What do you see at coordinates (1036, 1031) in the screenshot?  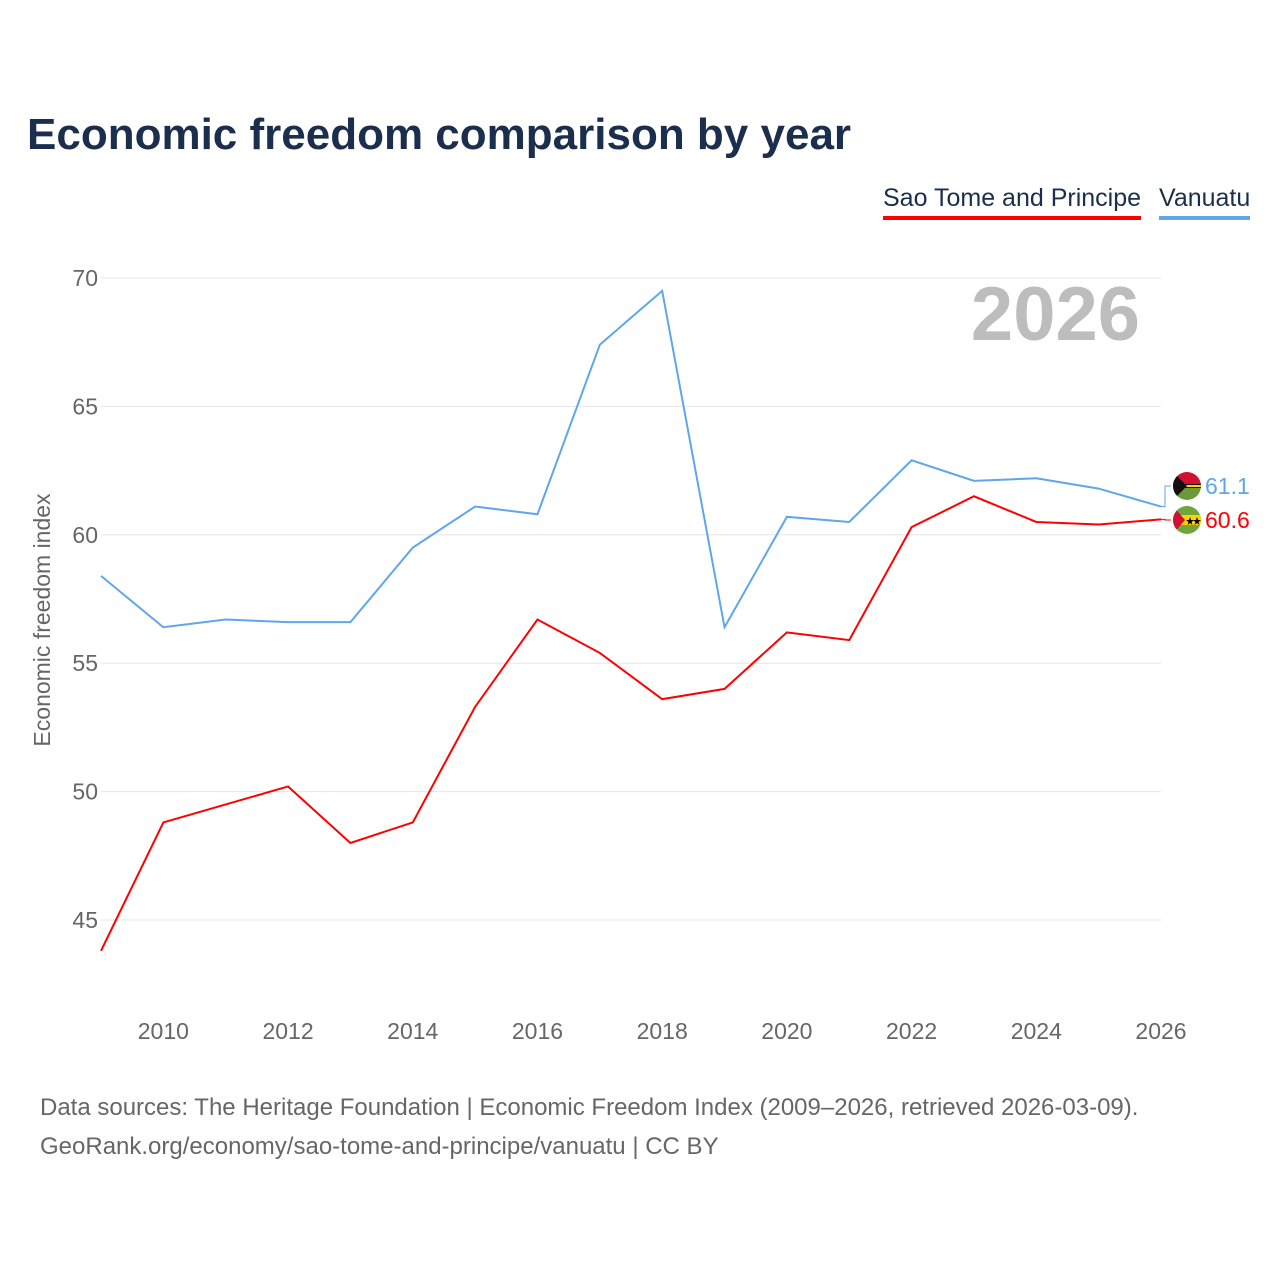 I see `x-tick-label: 2024` at bounding box center [1036, 1031].